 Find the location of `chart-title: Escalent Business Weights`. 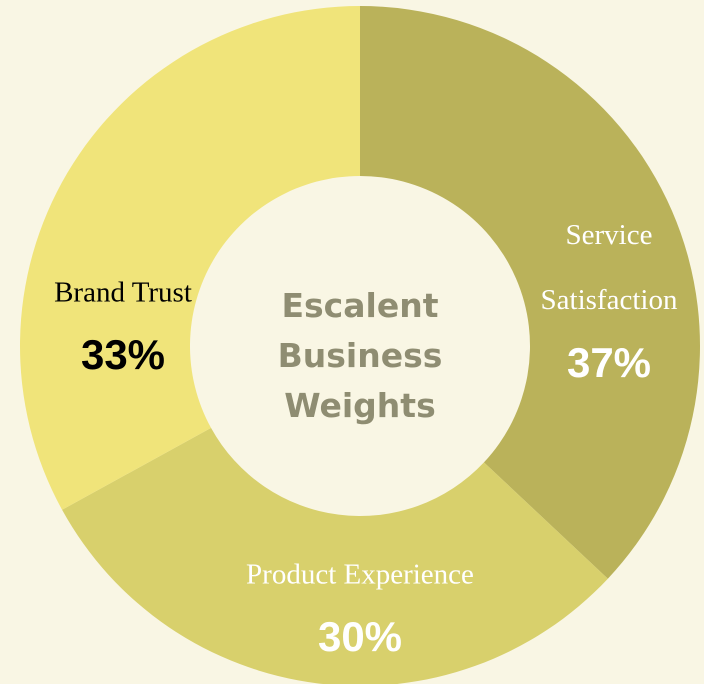

chart-title: Escalent Business Weights is located at coordinates (360, 355).